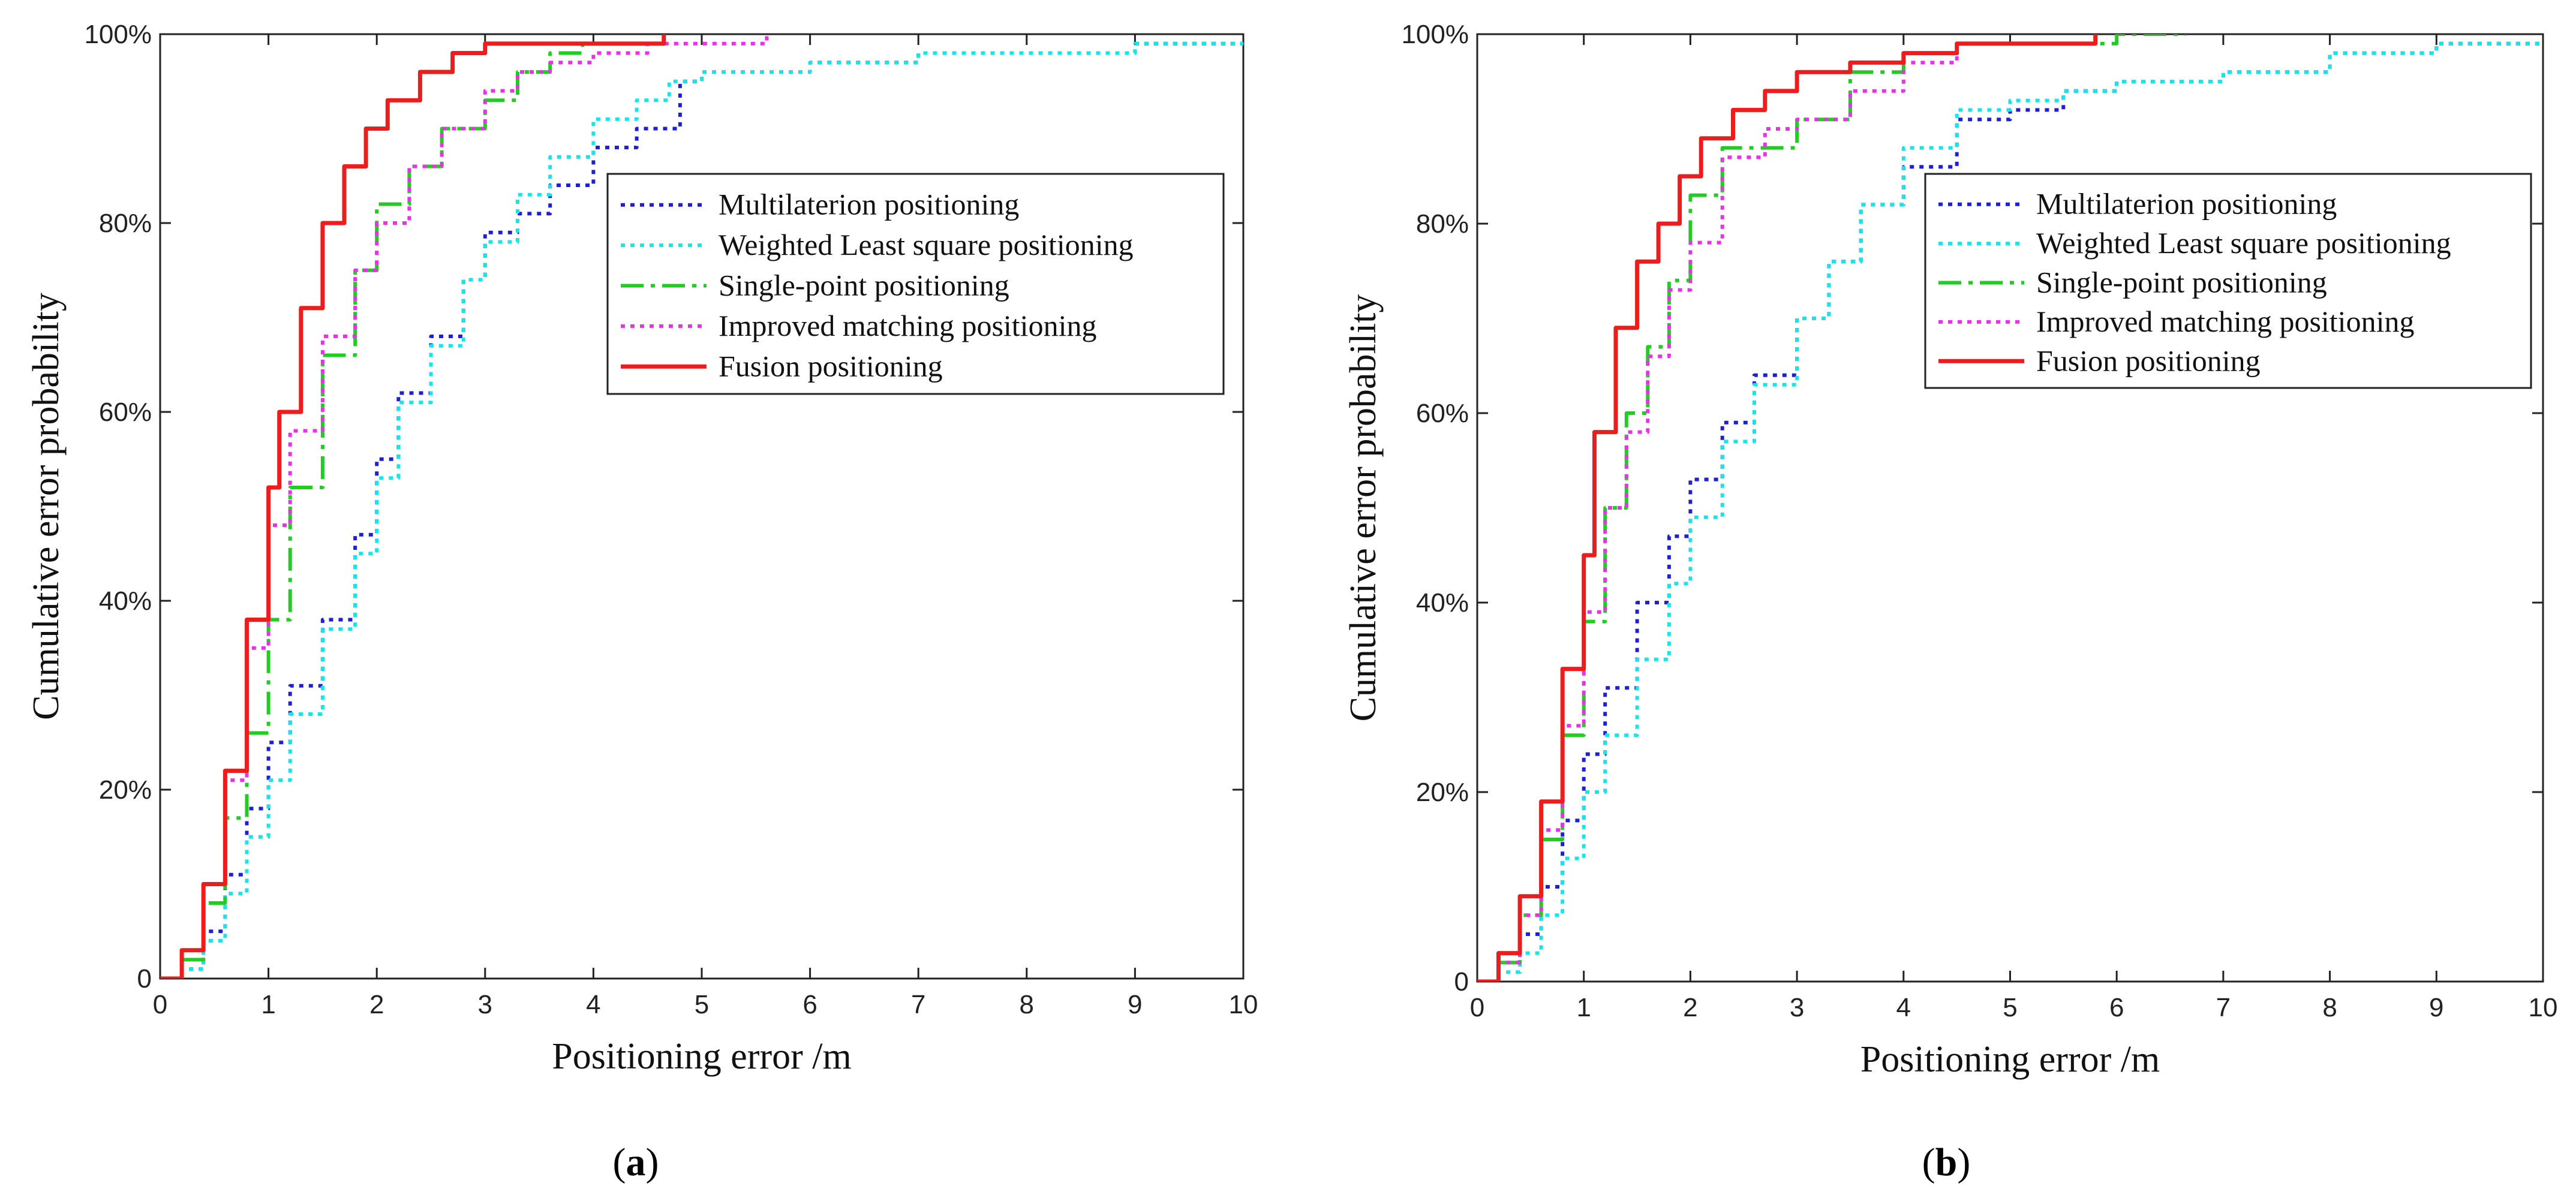  Describe the element at coordinates (372, 511) in the screenshot. I see `series-line-single-point-positioning` at that location.